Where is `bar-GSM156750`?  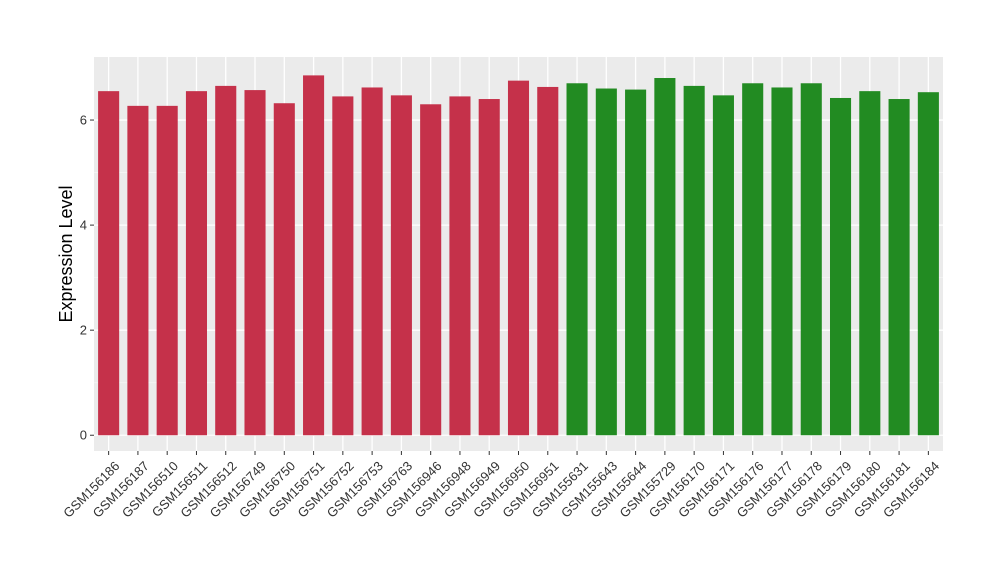
bar-GSM156750 is located at coordinates (284, 269).